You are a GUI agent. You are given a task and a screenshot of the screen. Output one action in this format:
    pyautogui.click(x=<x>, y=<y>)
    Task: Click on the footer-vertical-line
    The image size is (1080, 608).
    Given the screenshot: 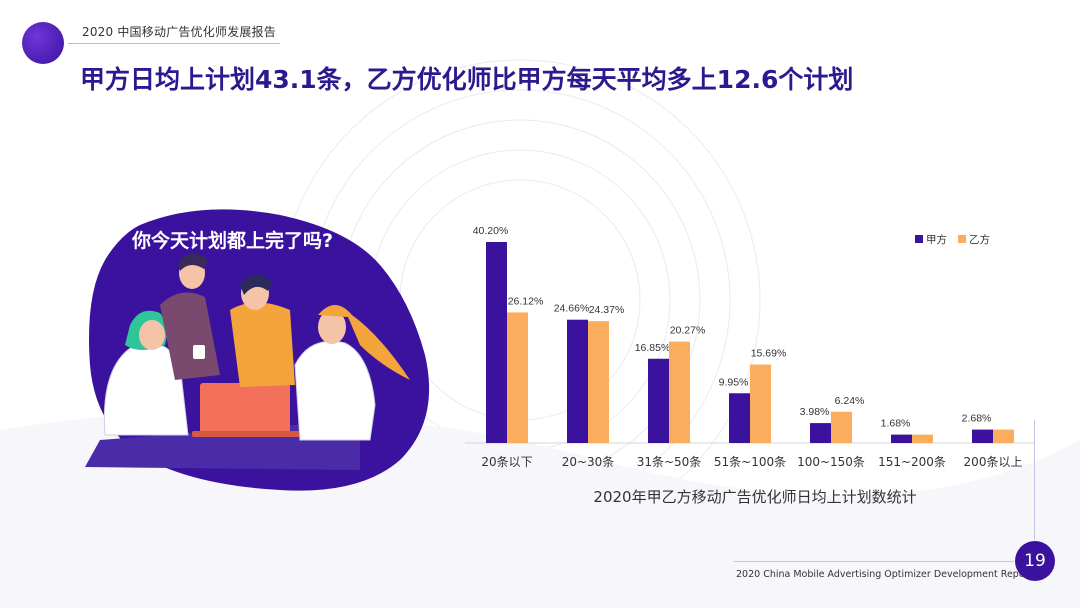 What is the action you would take?
    pyautogui.click(x=1034, y=480)
    